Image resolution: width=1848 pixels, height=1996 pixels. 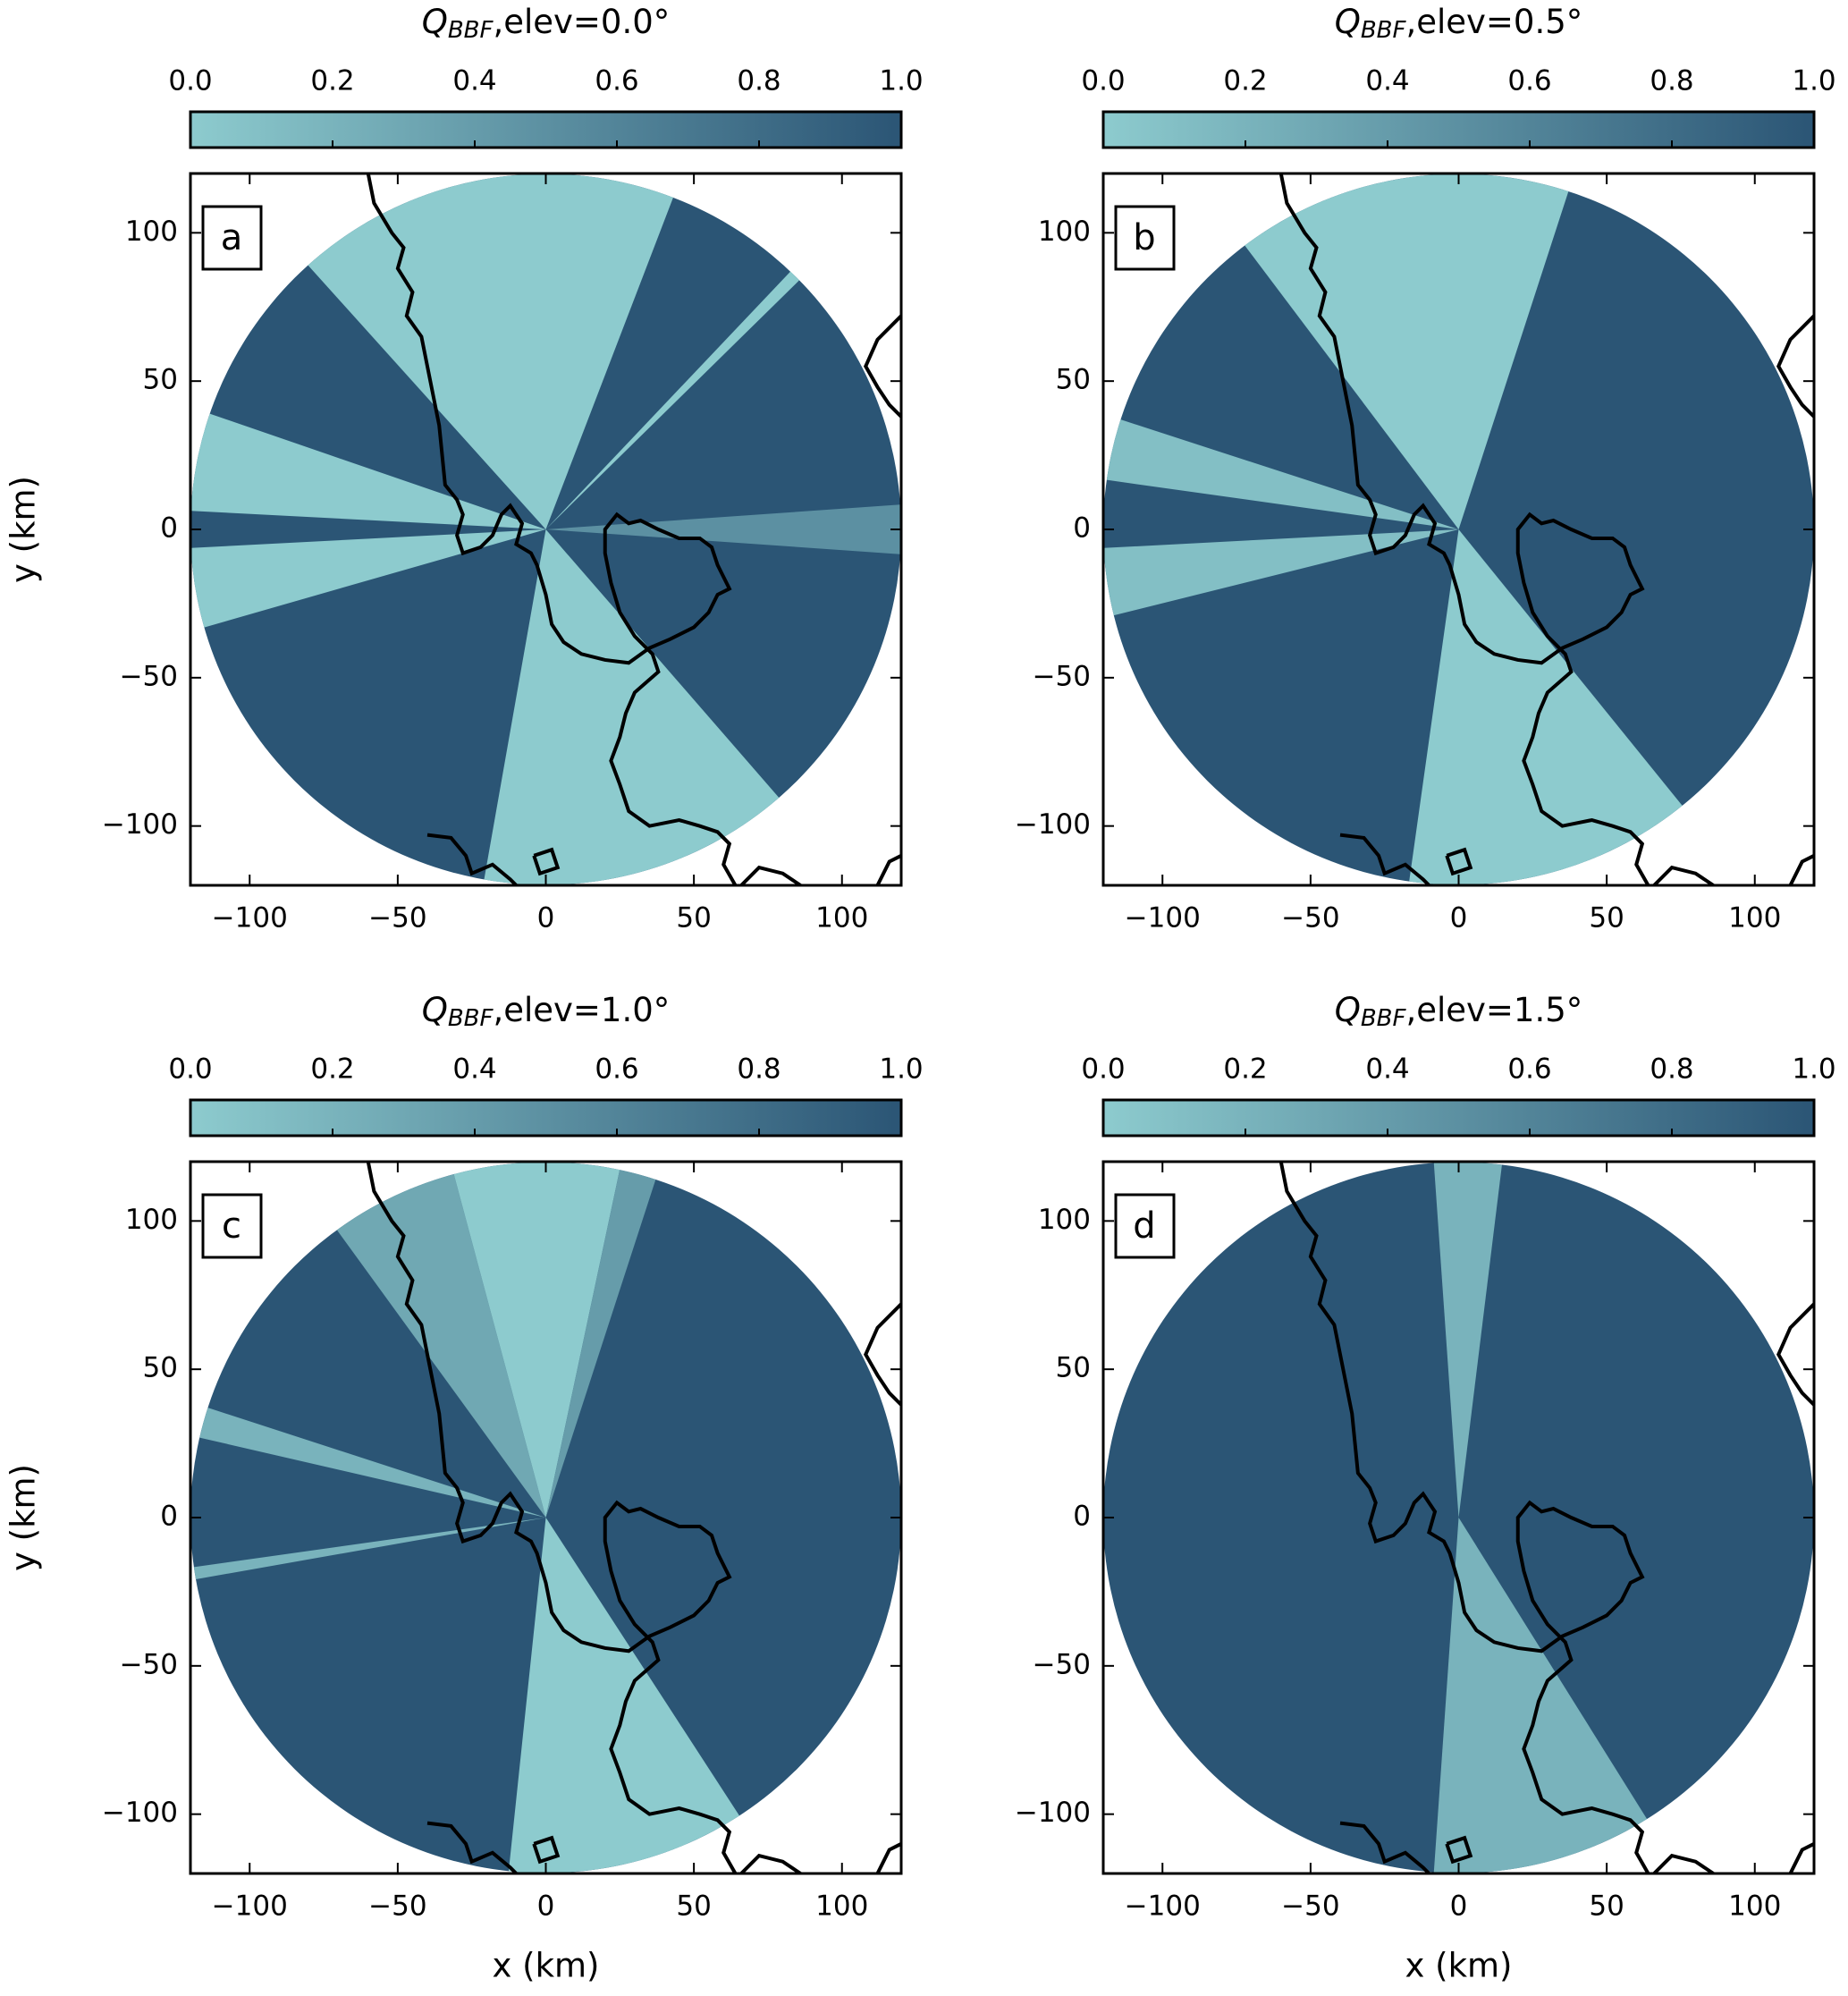 What do you see at coordinates (581, 1010) in the screenshot?
I see `title-suffix: ,elev=1.0°` at bounding box center [581, 1010].